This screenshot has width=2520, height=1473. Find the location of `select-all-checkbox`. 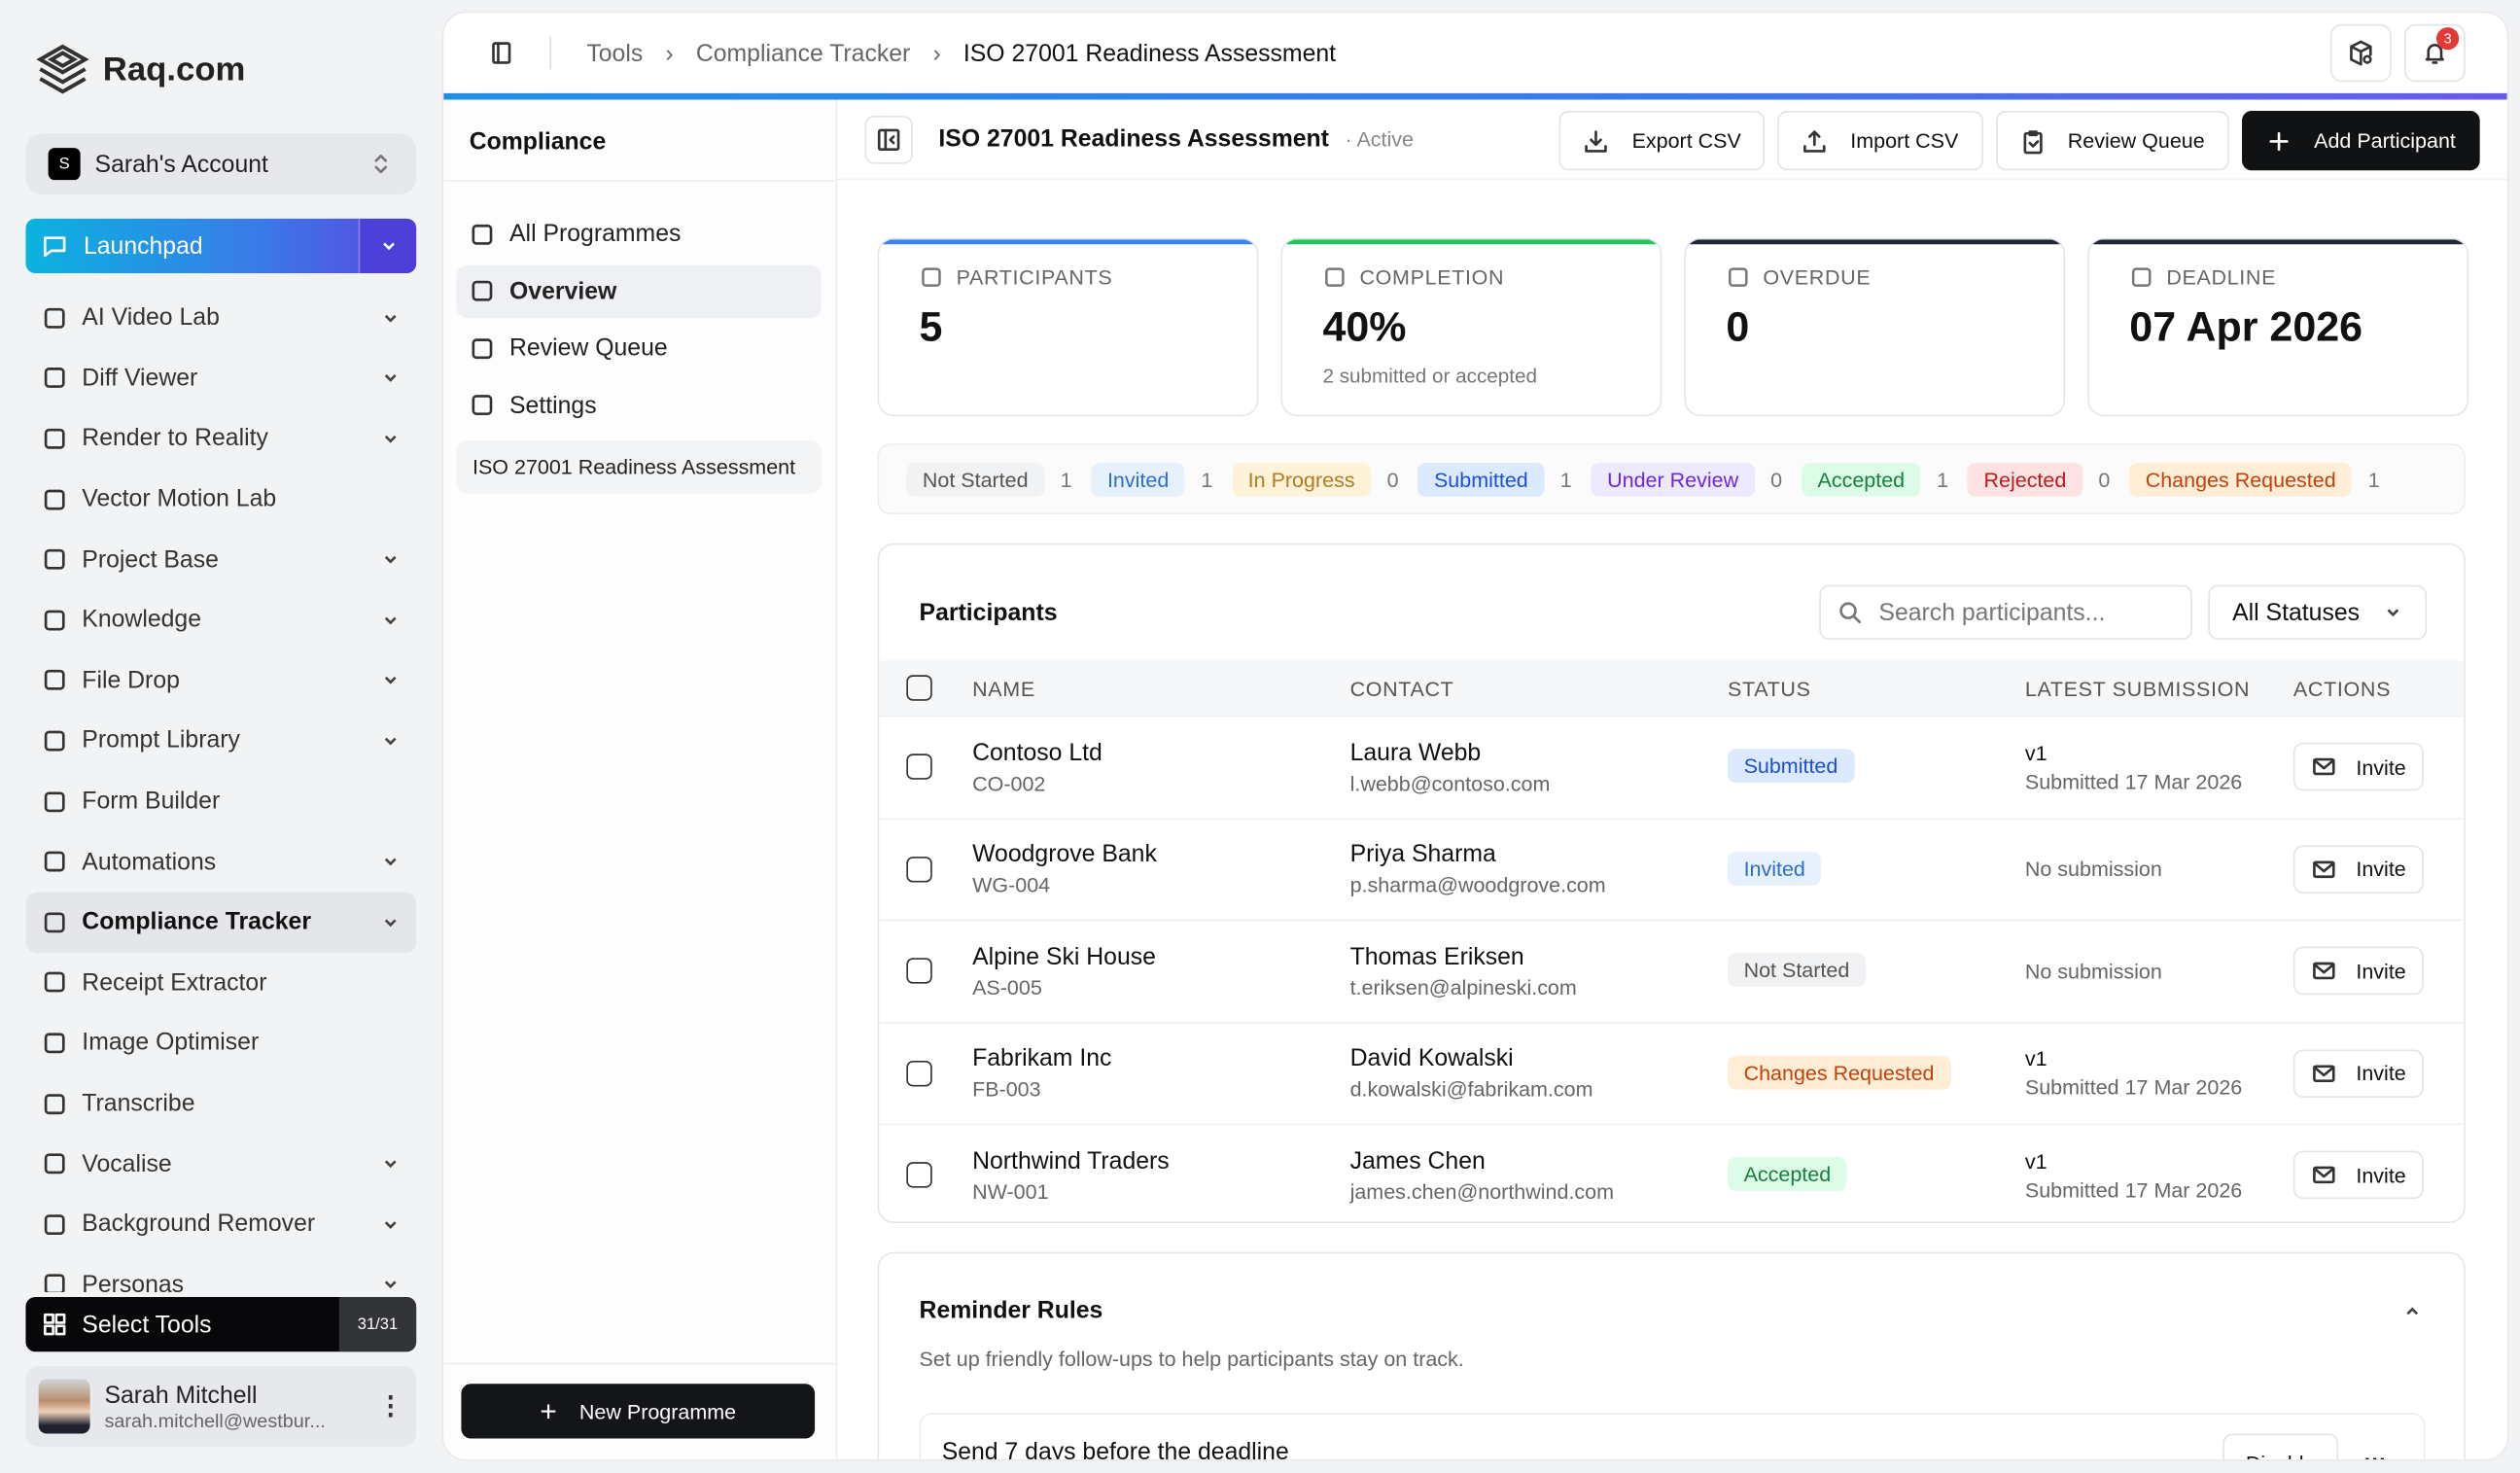

select-all-checkbox is located at coordinates (919, 688).